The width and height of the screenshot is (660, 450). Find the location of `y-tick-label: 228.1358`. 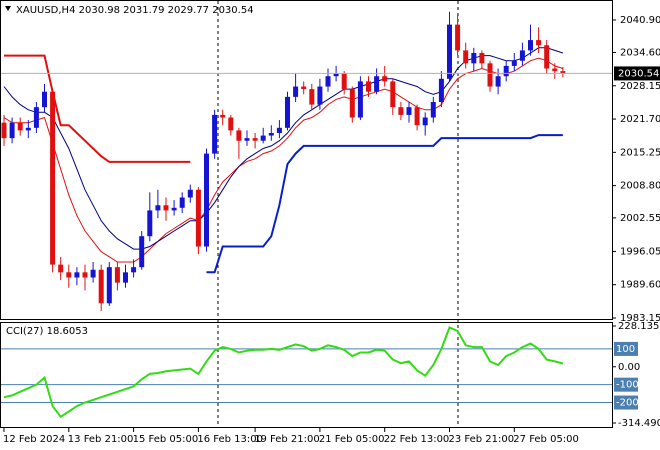

y-tick-label: 228.1358 is located at coordinates (639, 326).